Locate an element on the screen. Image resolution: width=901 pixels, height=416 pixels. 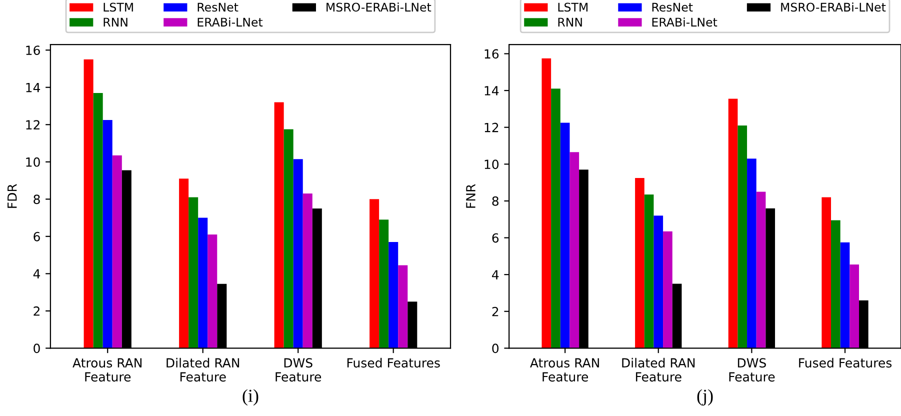
y-axis-title: FNR is located at coordinates (471, 196).